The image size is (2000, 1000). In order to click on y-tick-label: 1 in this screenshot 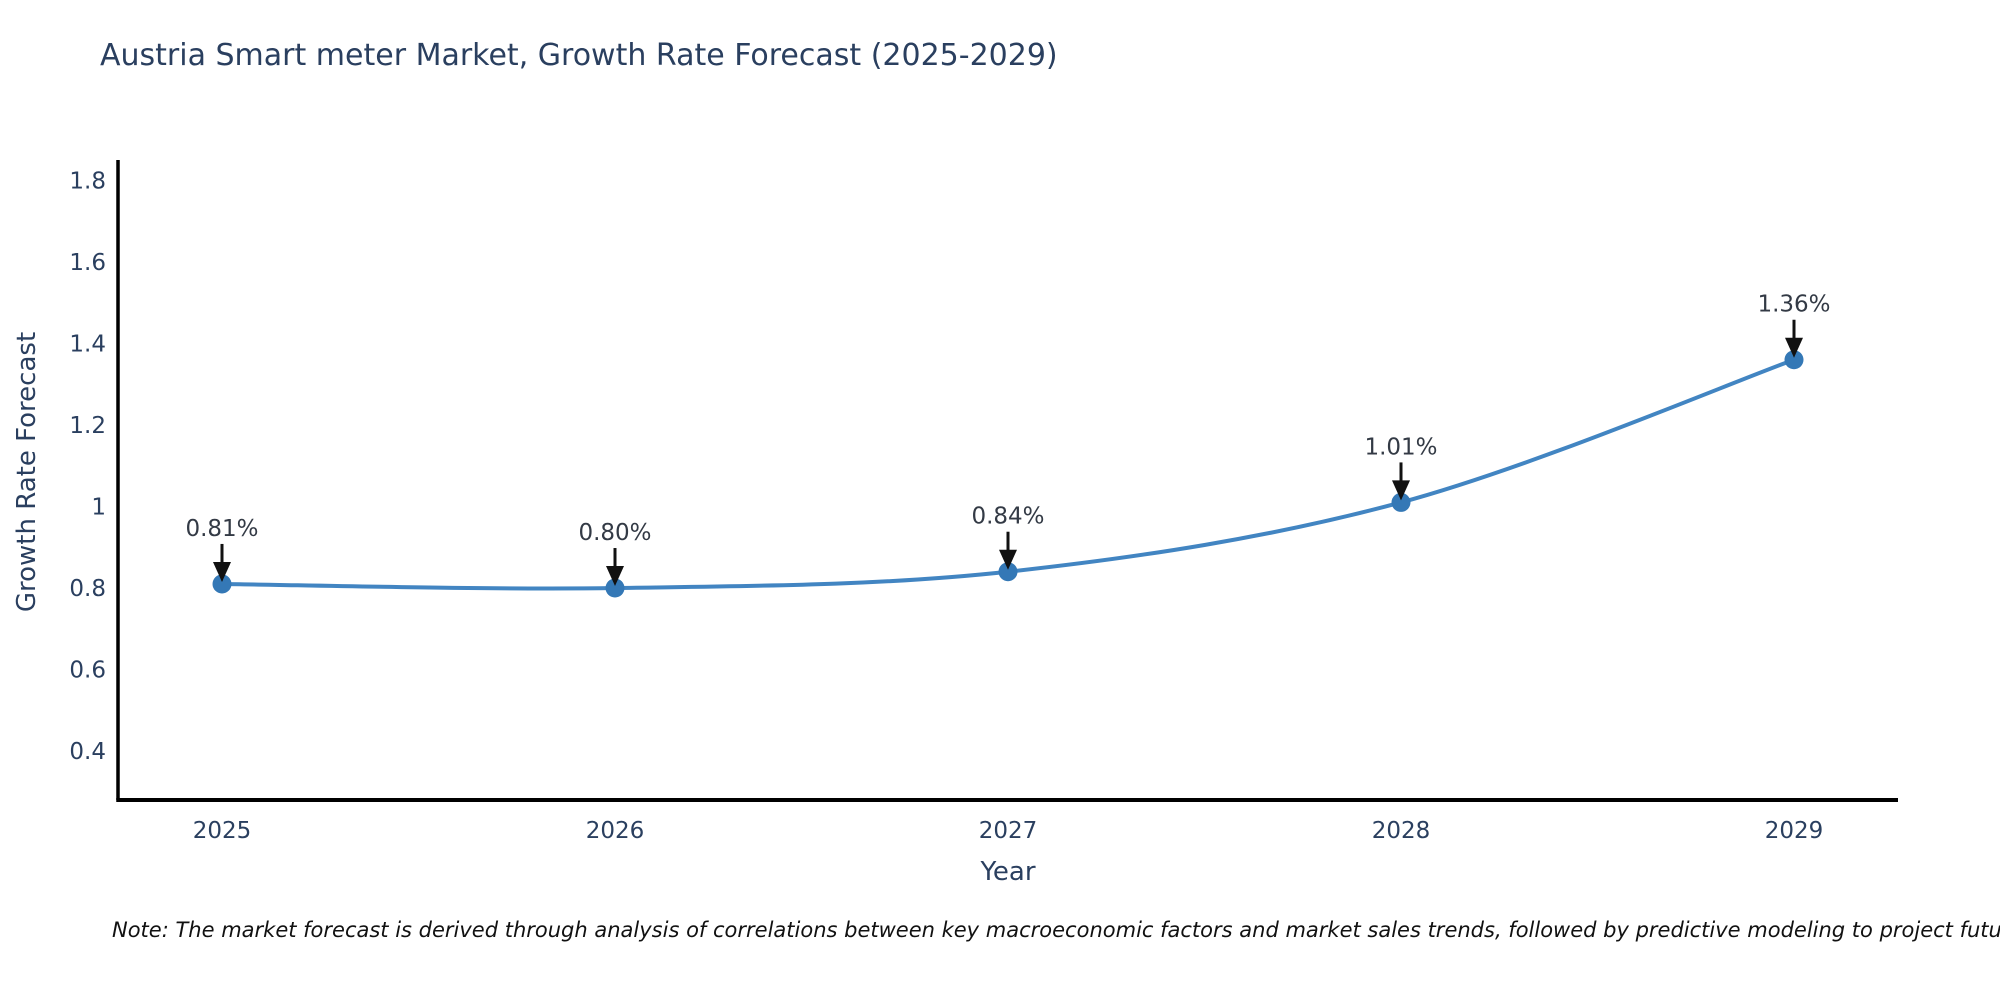, I will do `click(98, 507)`.